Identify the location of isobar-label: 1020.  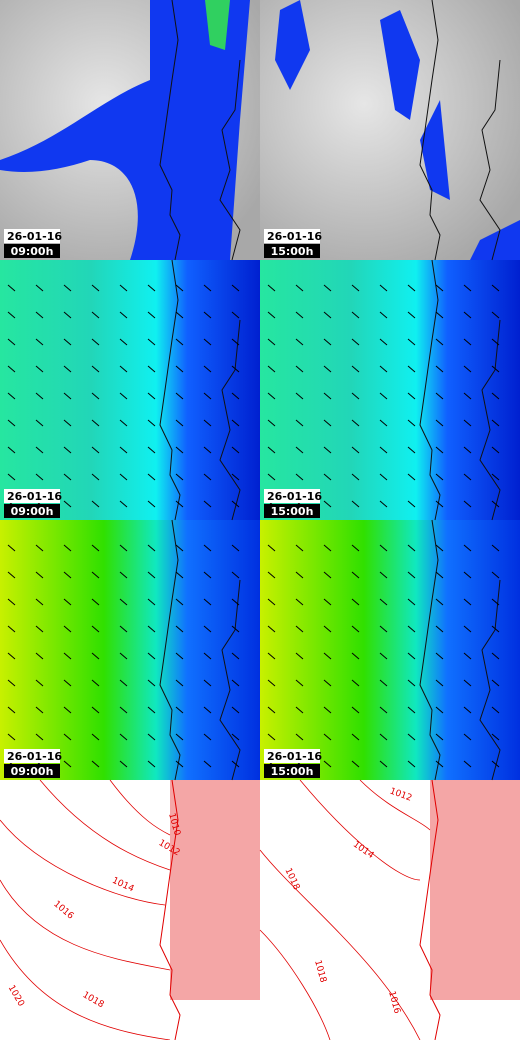
(16, 996).